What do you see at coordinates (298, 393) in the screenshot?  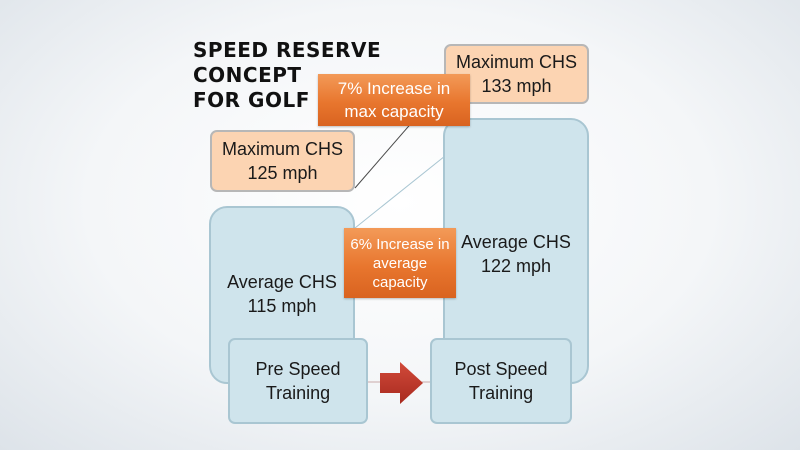 I see `pre-stage-line-2: Training` at bounding box center [298, 393].